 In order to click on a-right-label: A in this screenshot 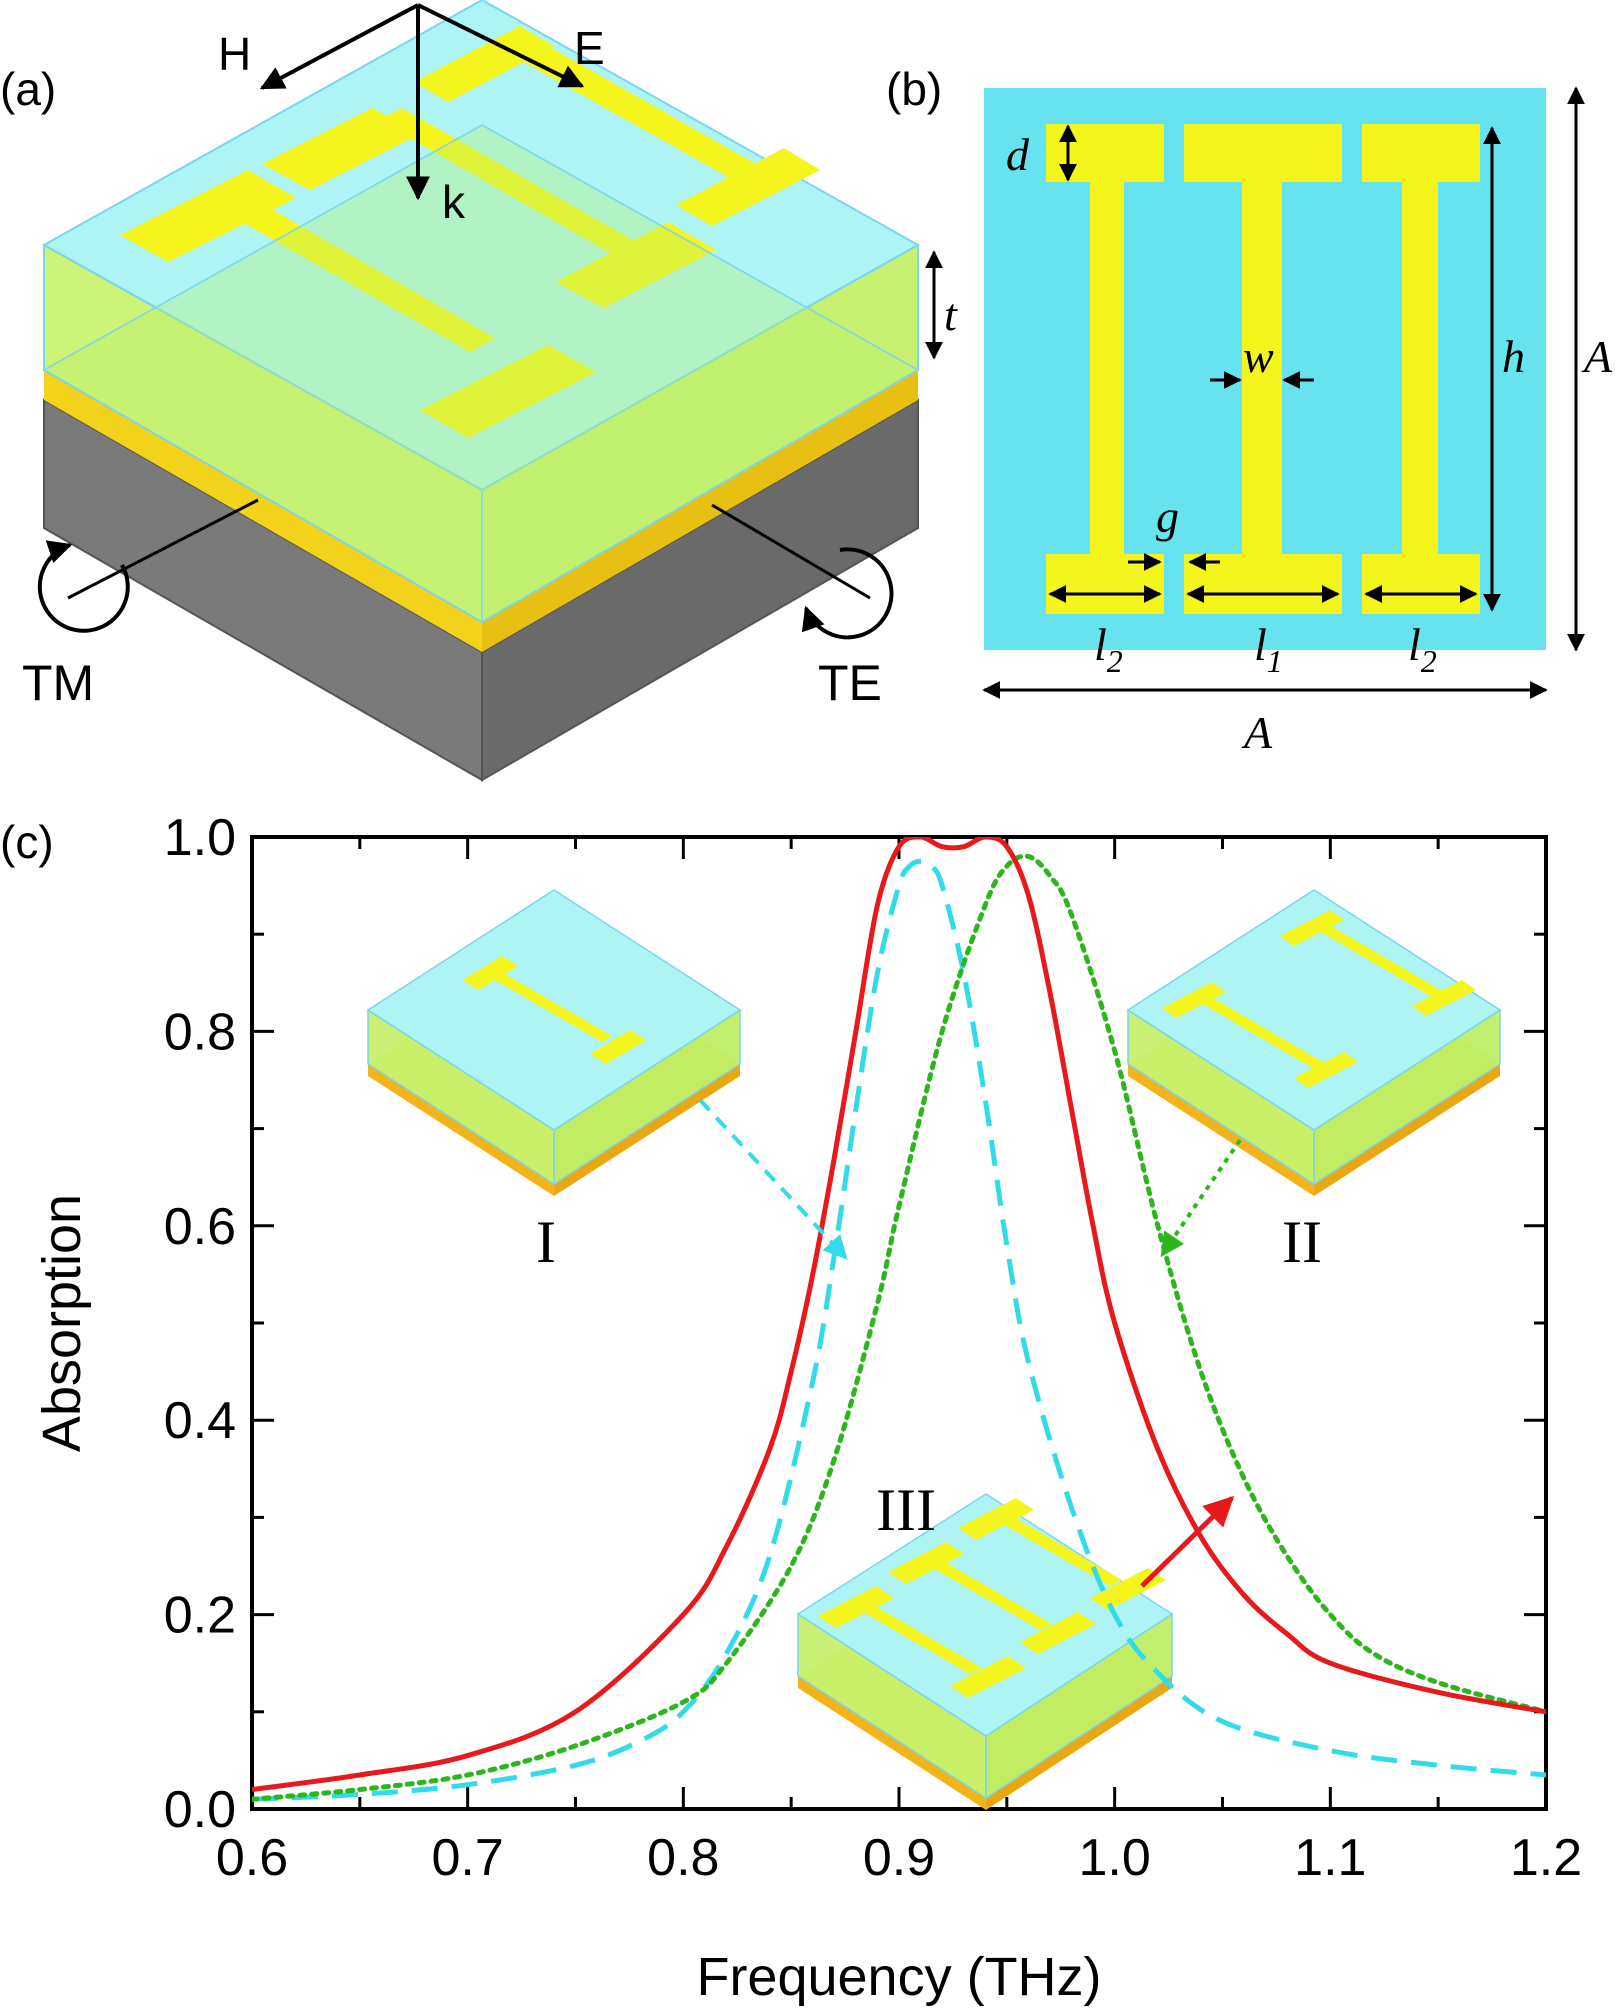, I will do `click(1597, 356)`.